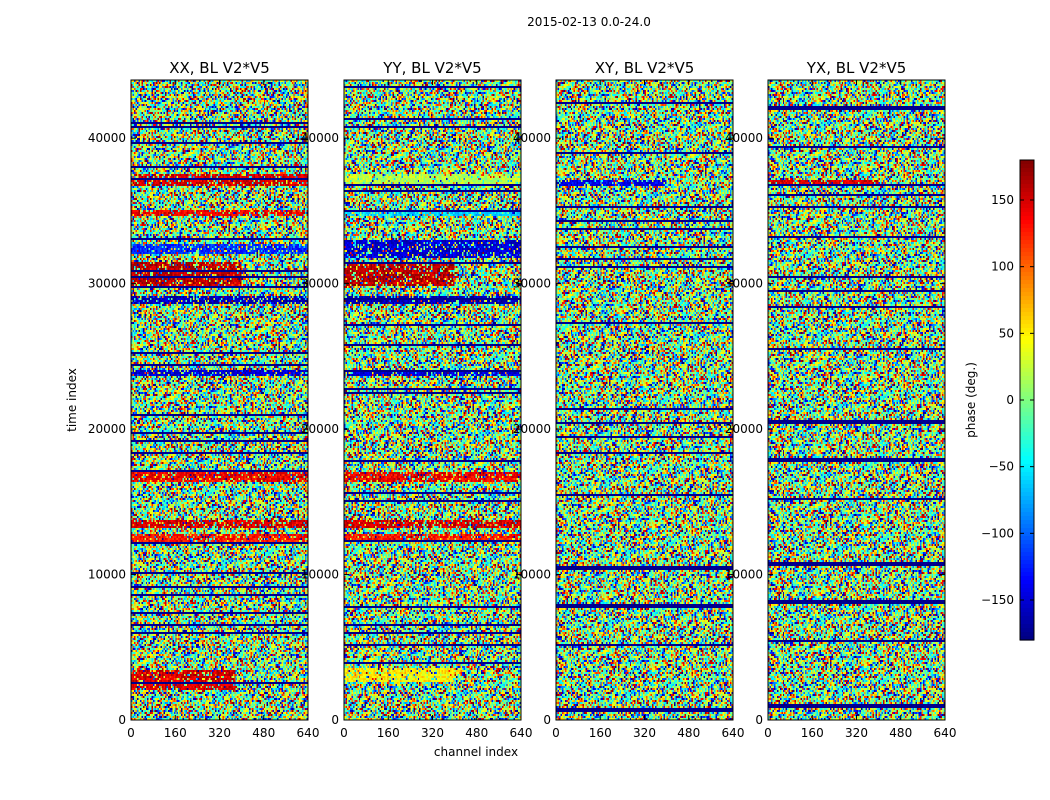 The width and height of the screenshot is (1050, 800). Describe the element at coordinates (733, 733) in the screenshot. I see `x-tick-label-2-4: 640` at that location.